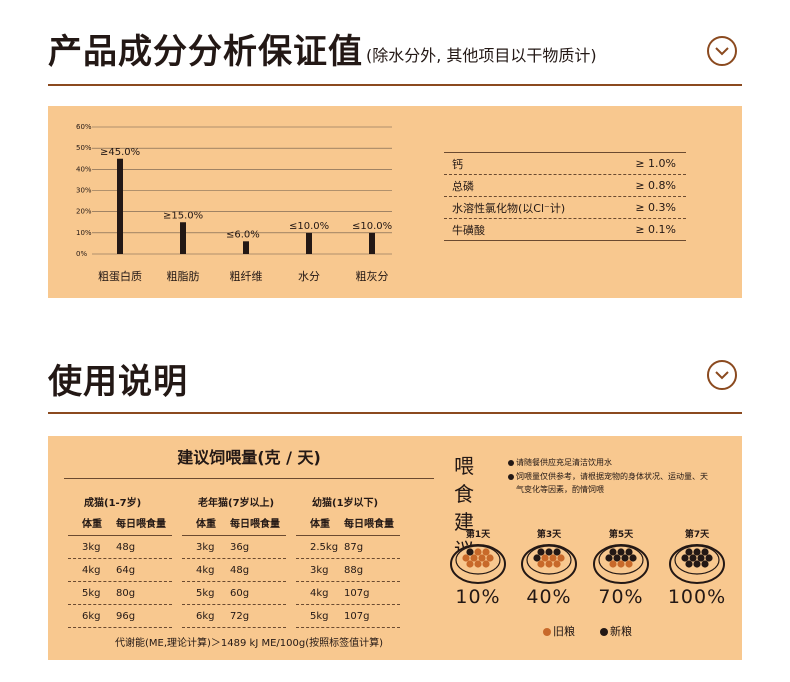 This screenshot has height=682, width=790. I want to click on category-label: 水分, so click(309, 276).